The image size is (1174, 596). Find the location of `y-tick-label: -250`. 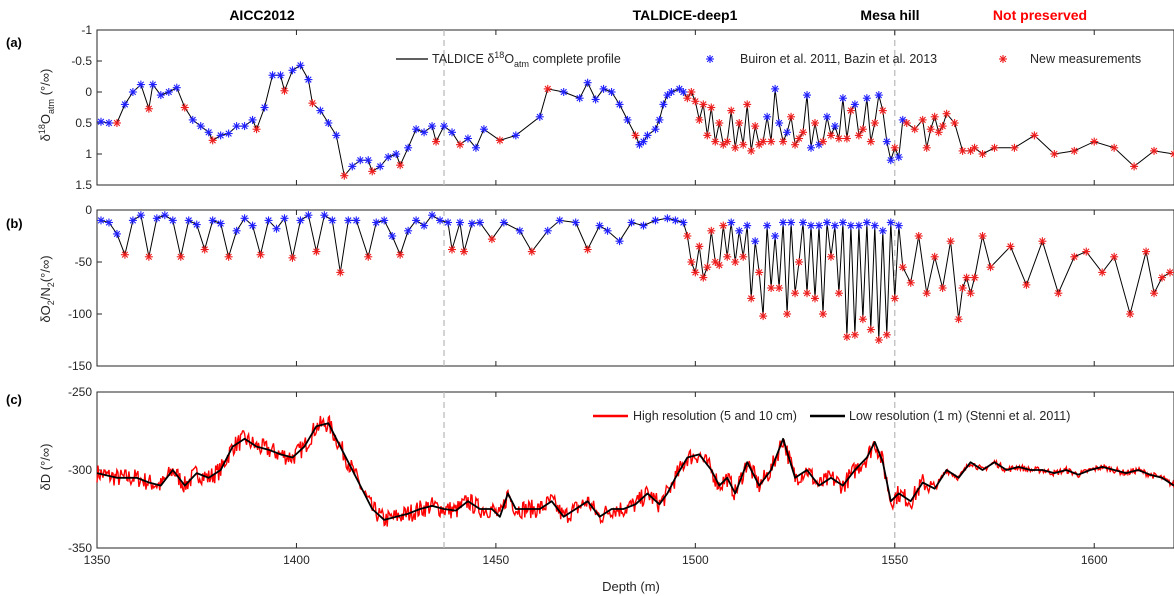

y-tick-label: -250 is located at coordinates (80, 392).